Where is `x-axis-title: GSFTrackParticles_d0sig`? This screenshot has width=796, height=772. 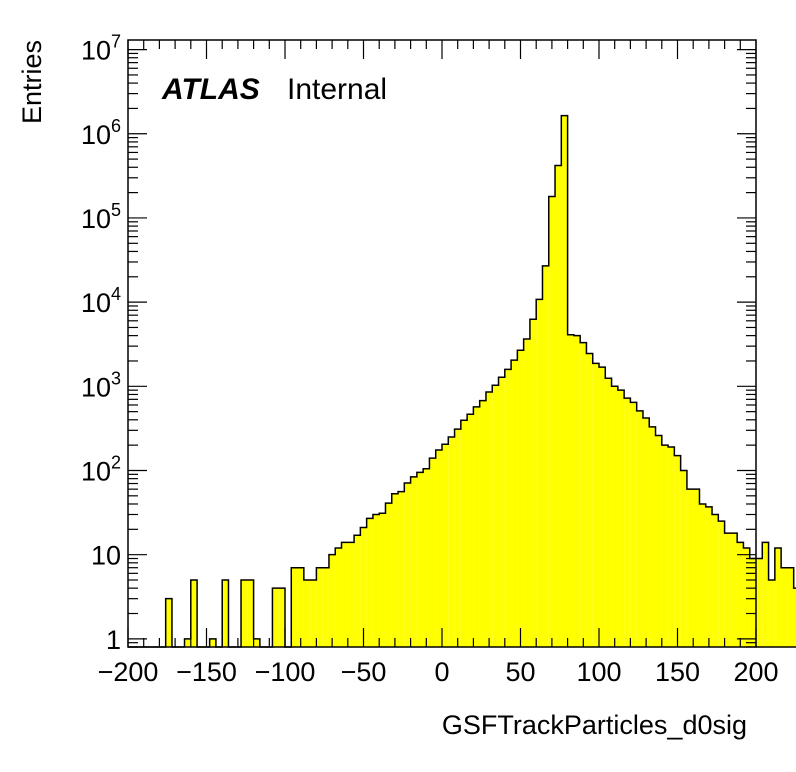
x-axis-title: GSFTrackParticles_d0sig is located at coordinates (594, 725).